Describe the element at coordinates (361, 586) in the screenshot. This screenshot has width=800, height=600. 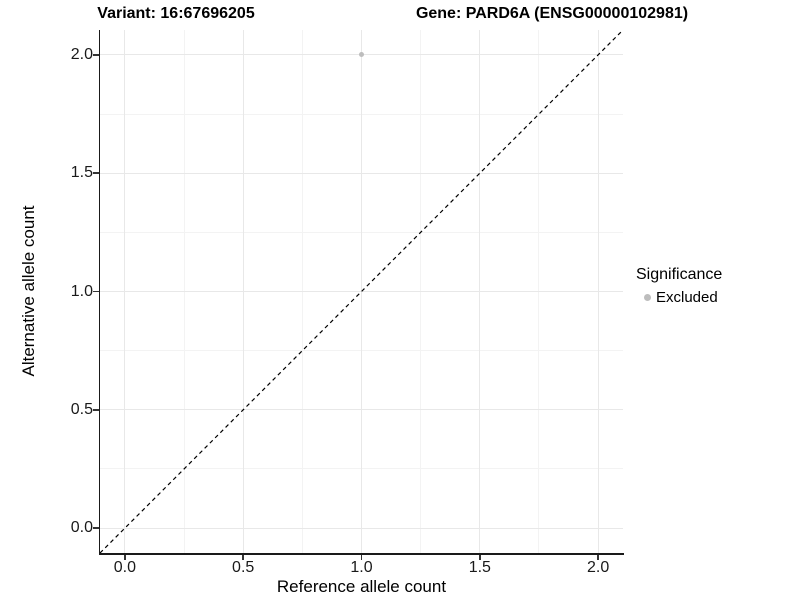
I see `x-axis-title: Reference allele count` at that location.